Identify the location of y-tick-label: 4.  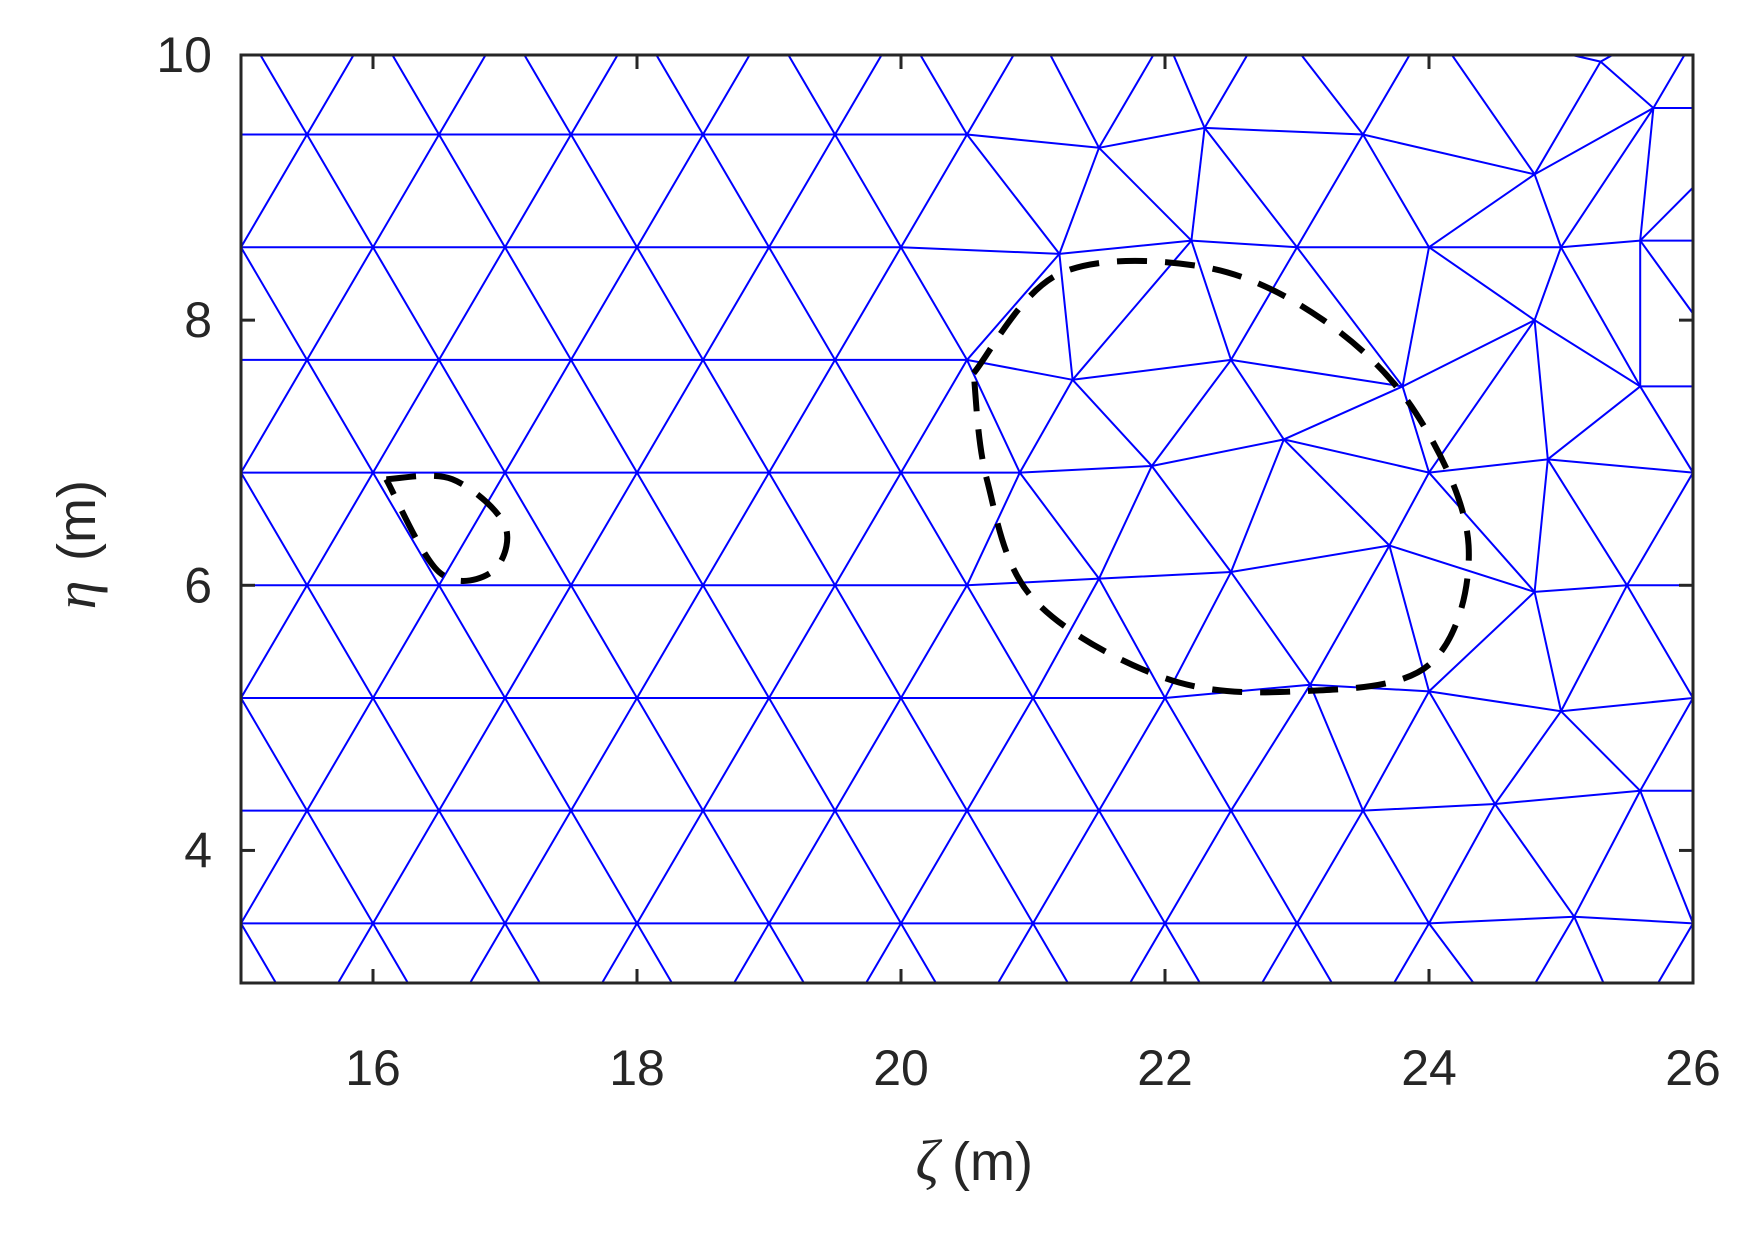
(198, 850).